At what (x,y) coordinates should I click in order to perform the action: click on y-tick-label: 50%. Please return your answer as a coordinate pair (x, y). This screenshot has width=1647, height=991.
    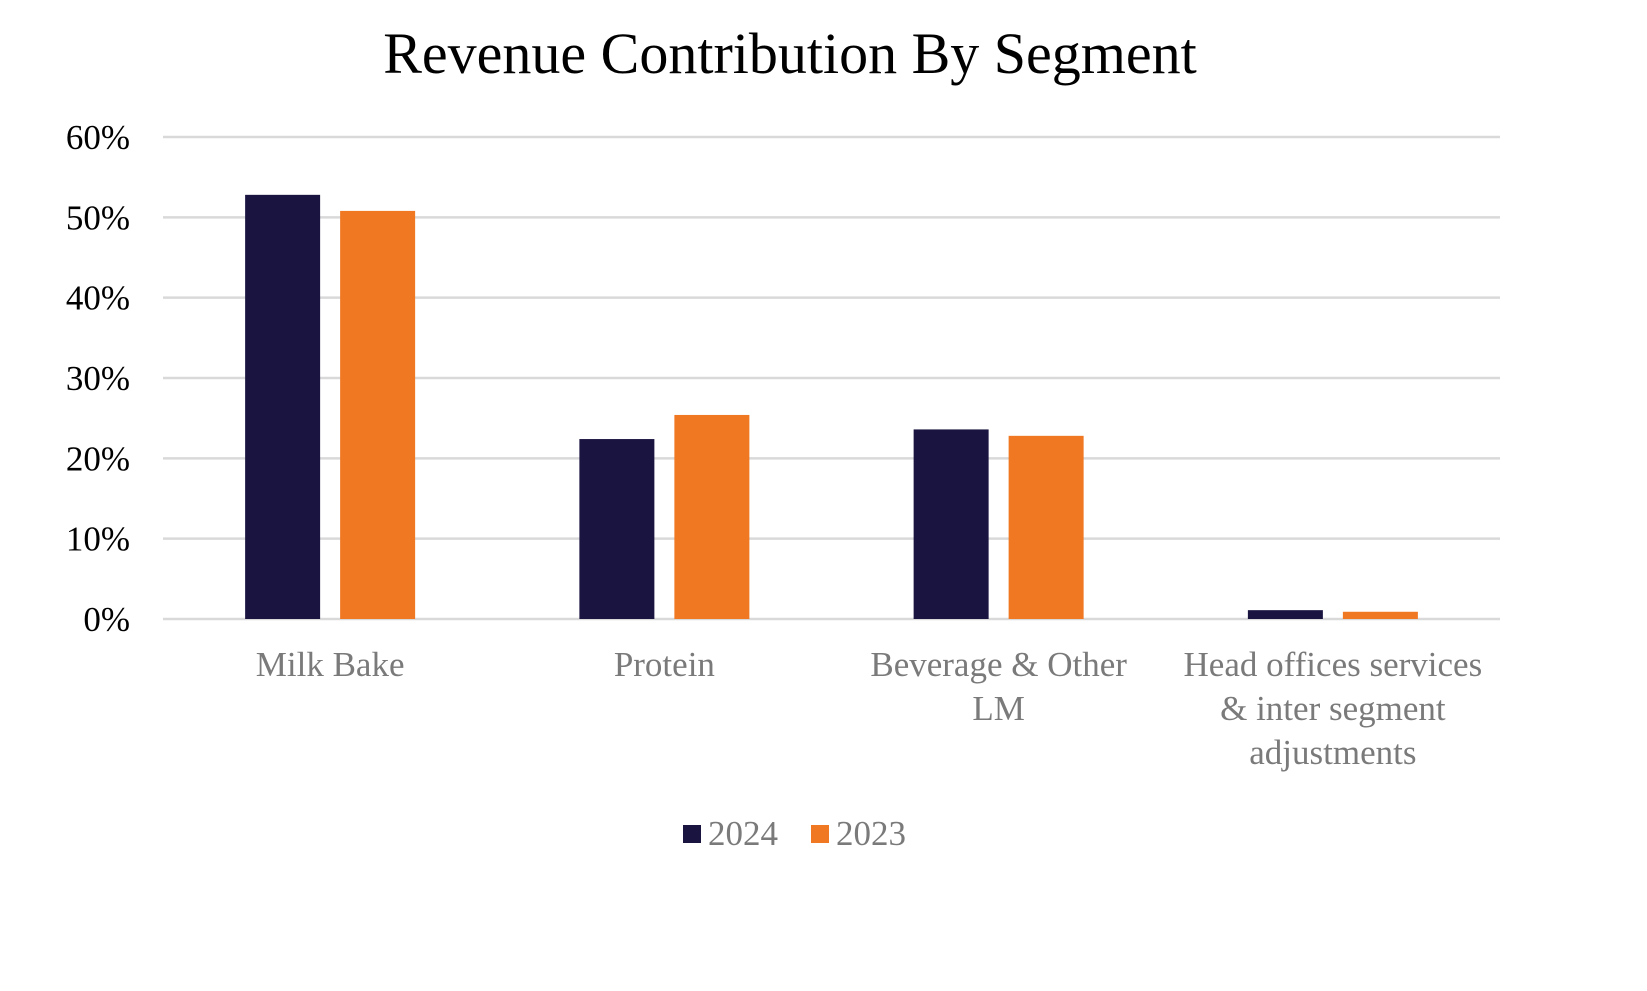
    Looking at the image, I should click on (98, 217).